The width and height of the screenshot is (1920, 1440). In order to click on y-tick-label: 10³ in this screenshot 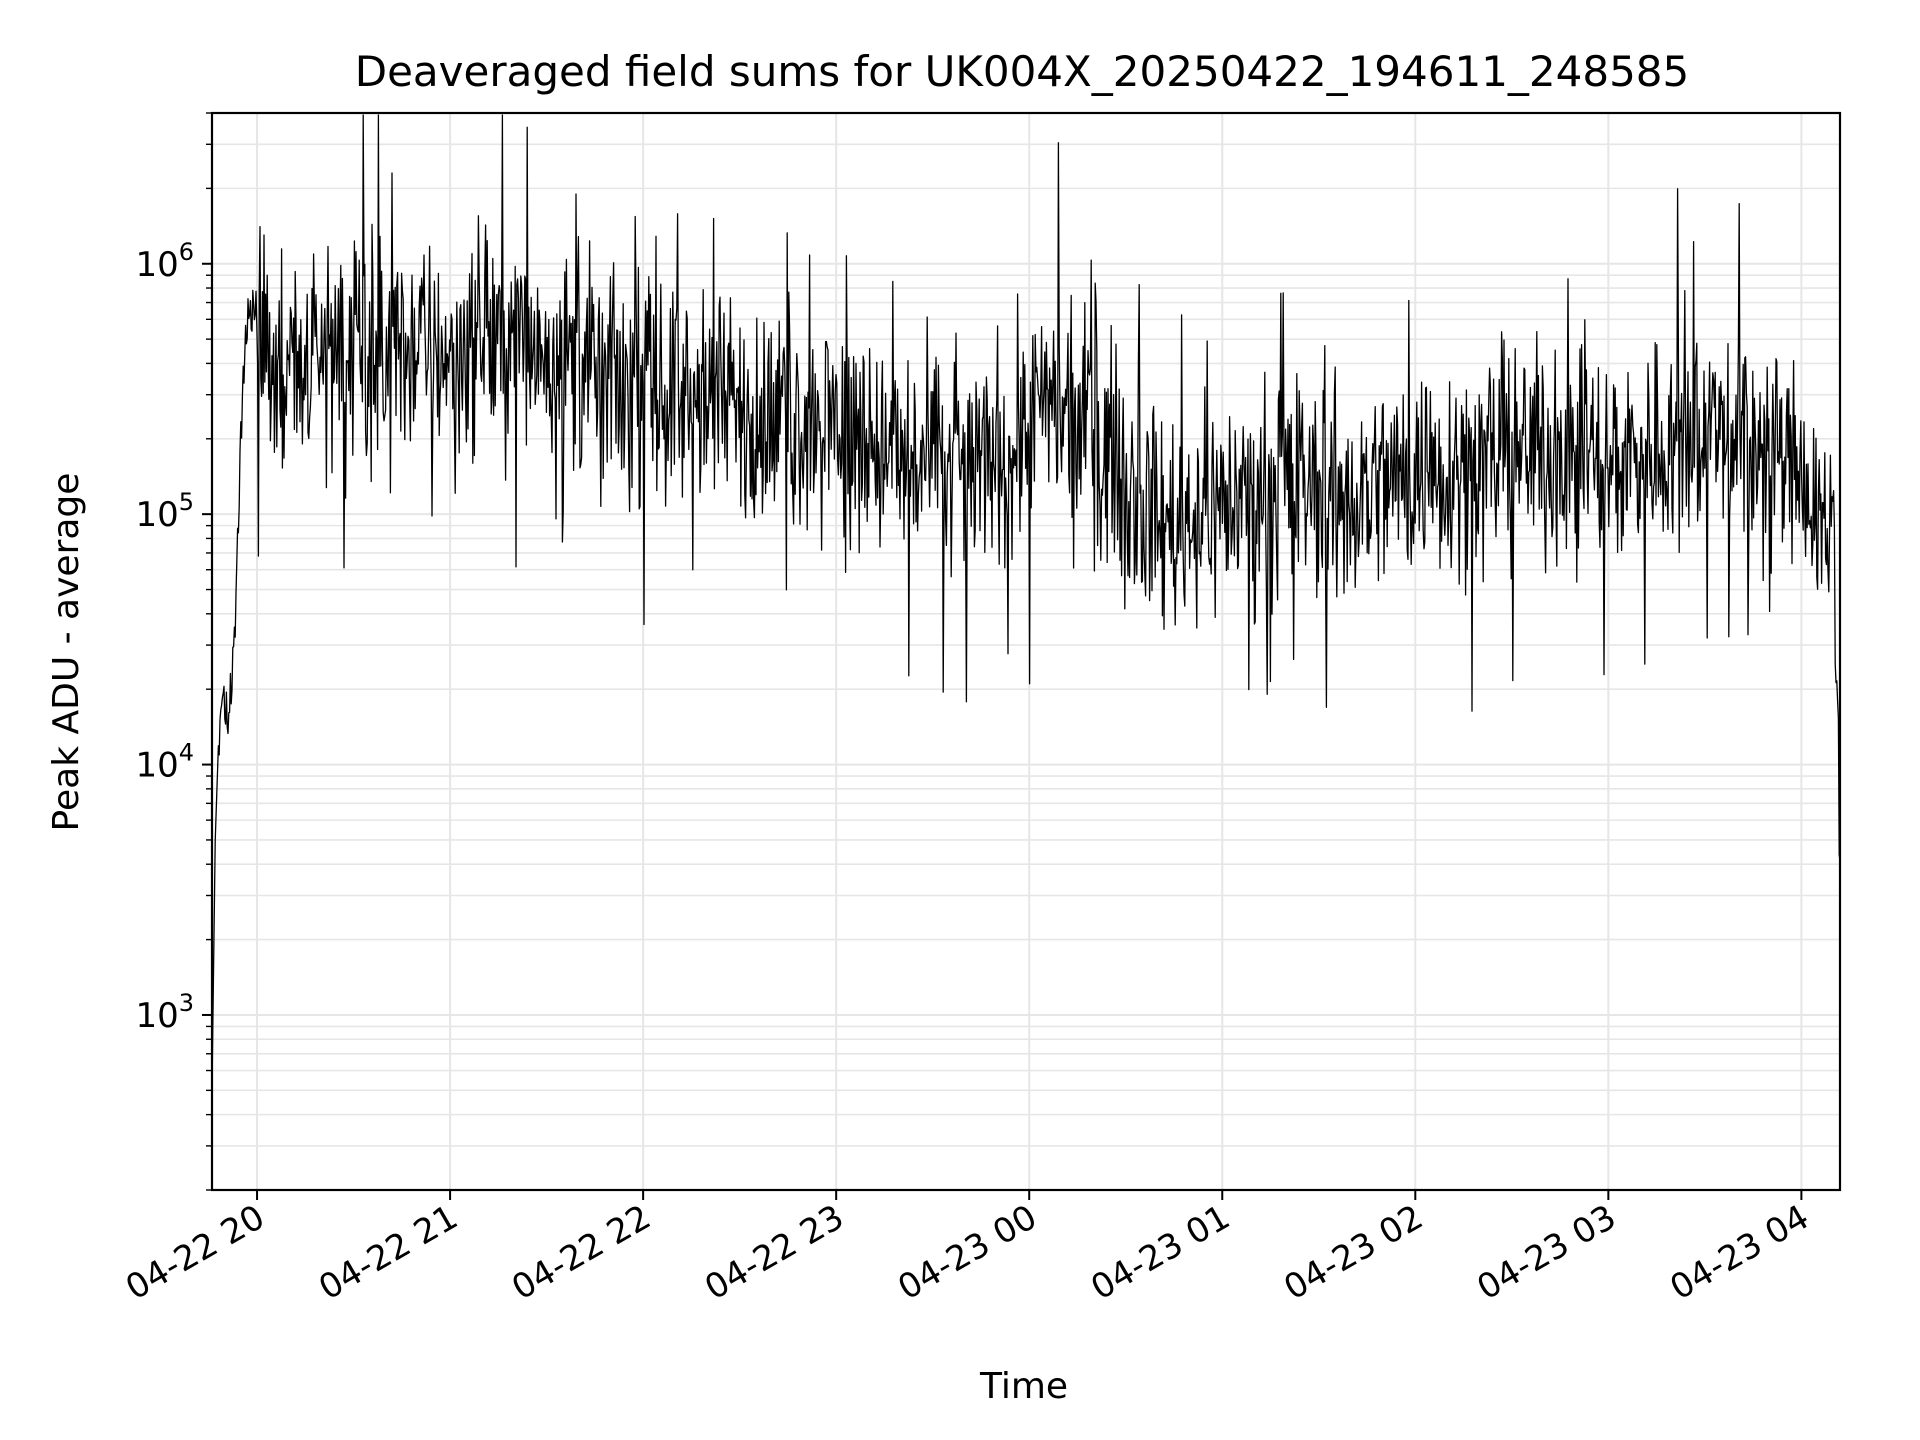, I will do `click(164, 1012)`.